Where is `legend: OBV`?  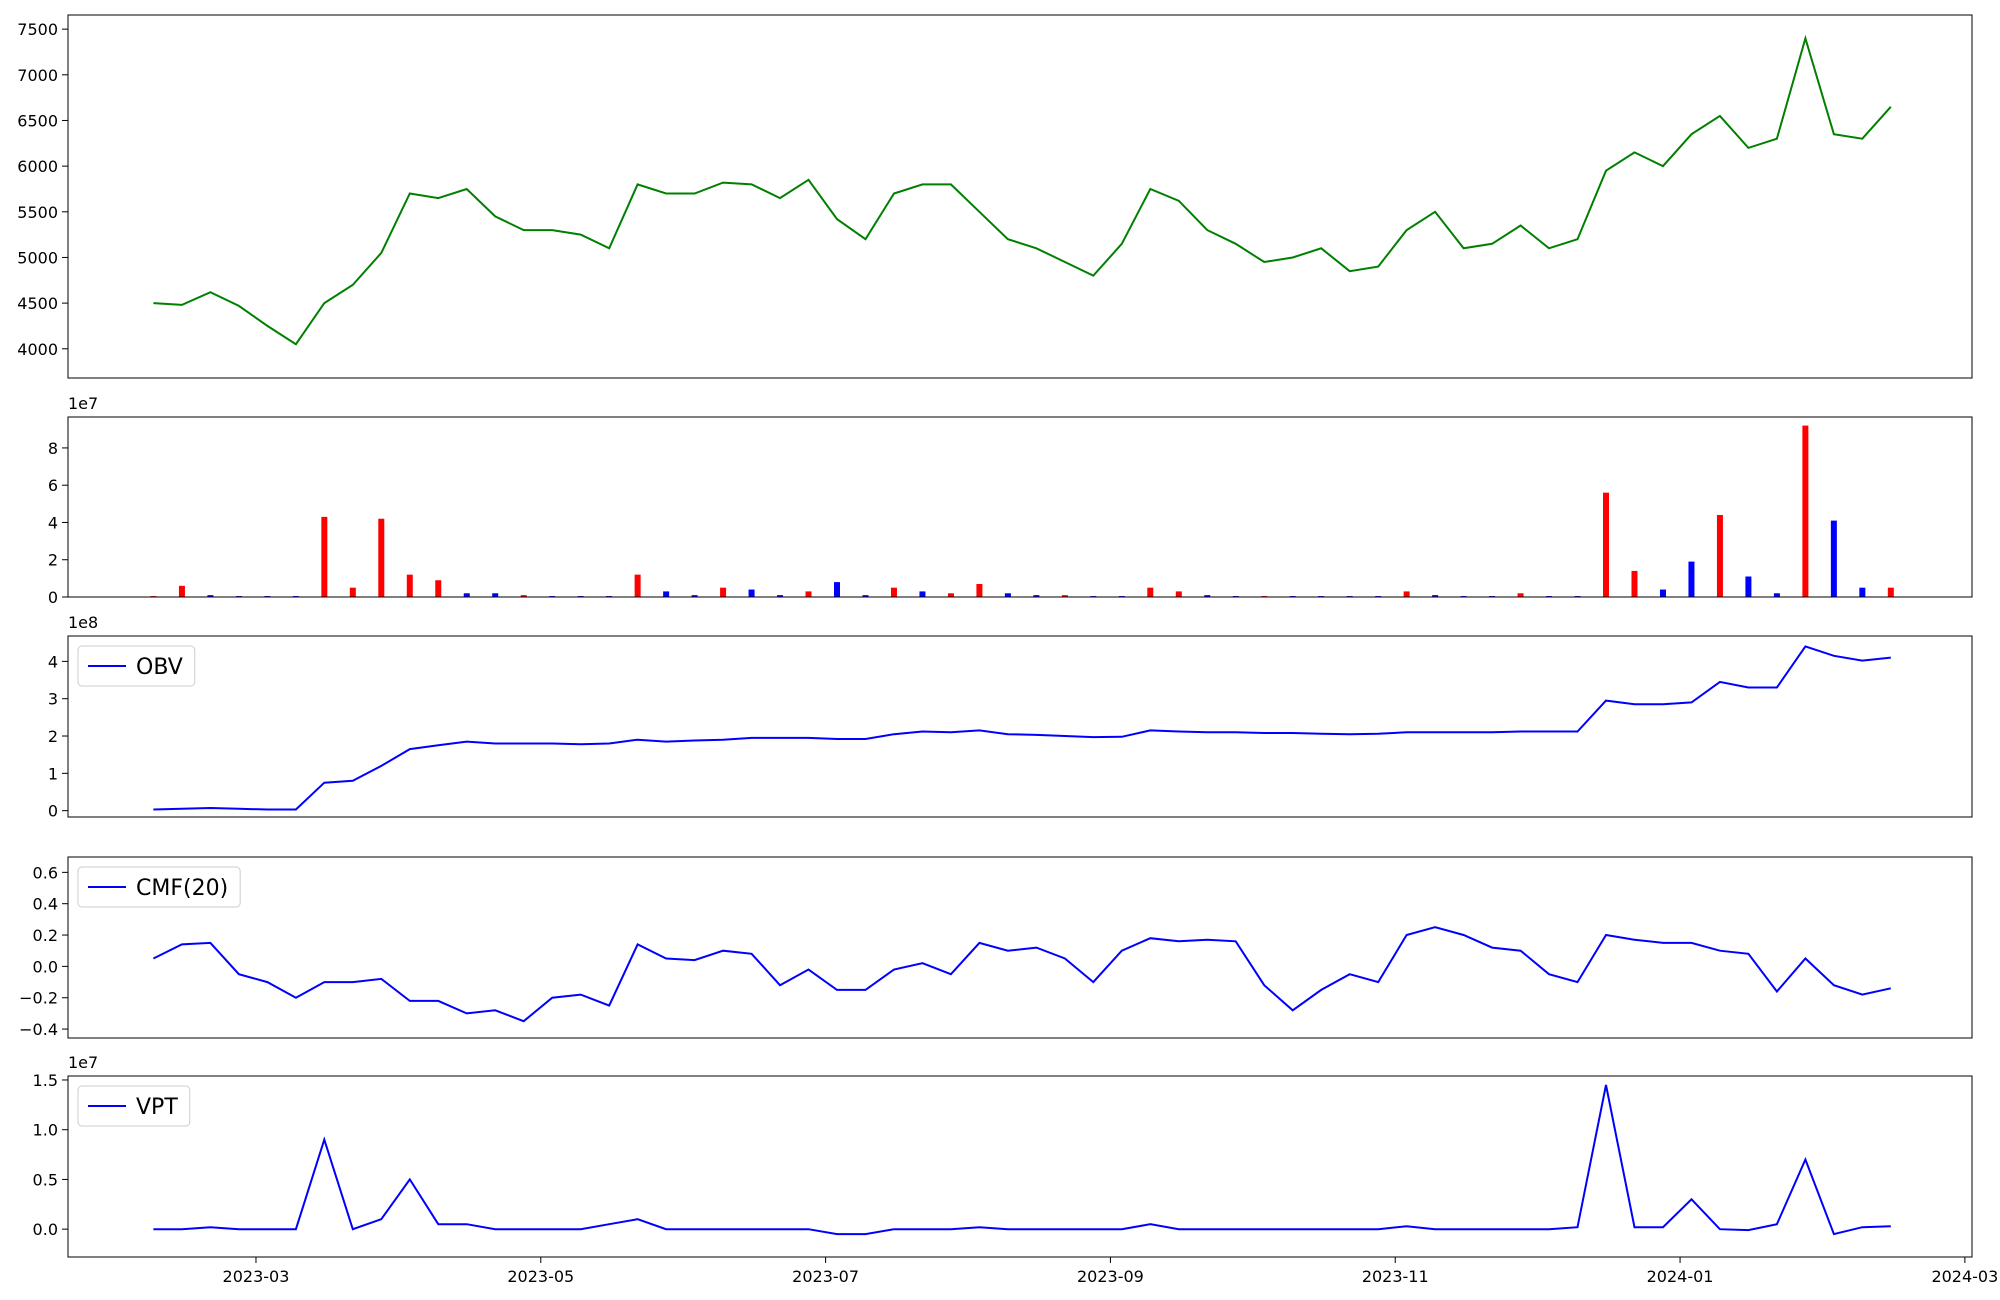 legend: OBV is located at coordinates (136, 666).